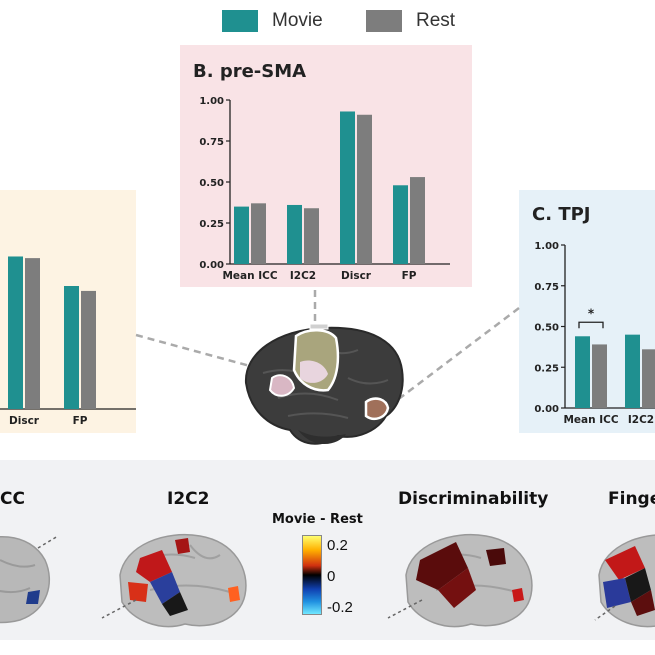 Image resolution: width=655 pixels, height=655 pixels. What do you see at coordinates (384, 21) in the screenshot?
I see `legend-swatch-rest` at bounding box center [384, 21].